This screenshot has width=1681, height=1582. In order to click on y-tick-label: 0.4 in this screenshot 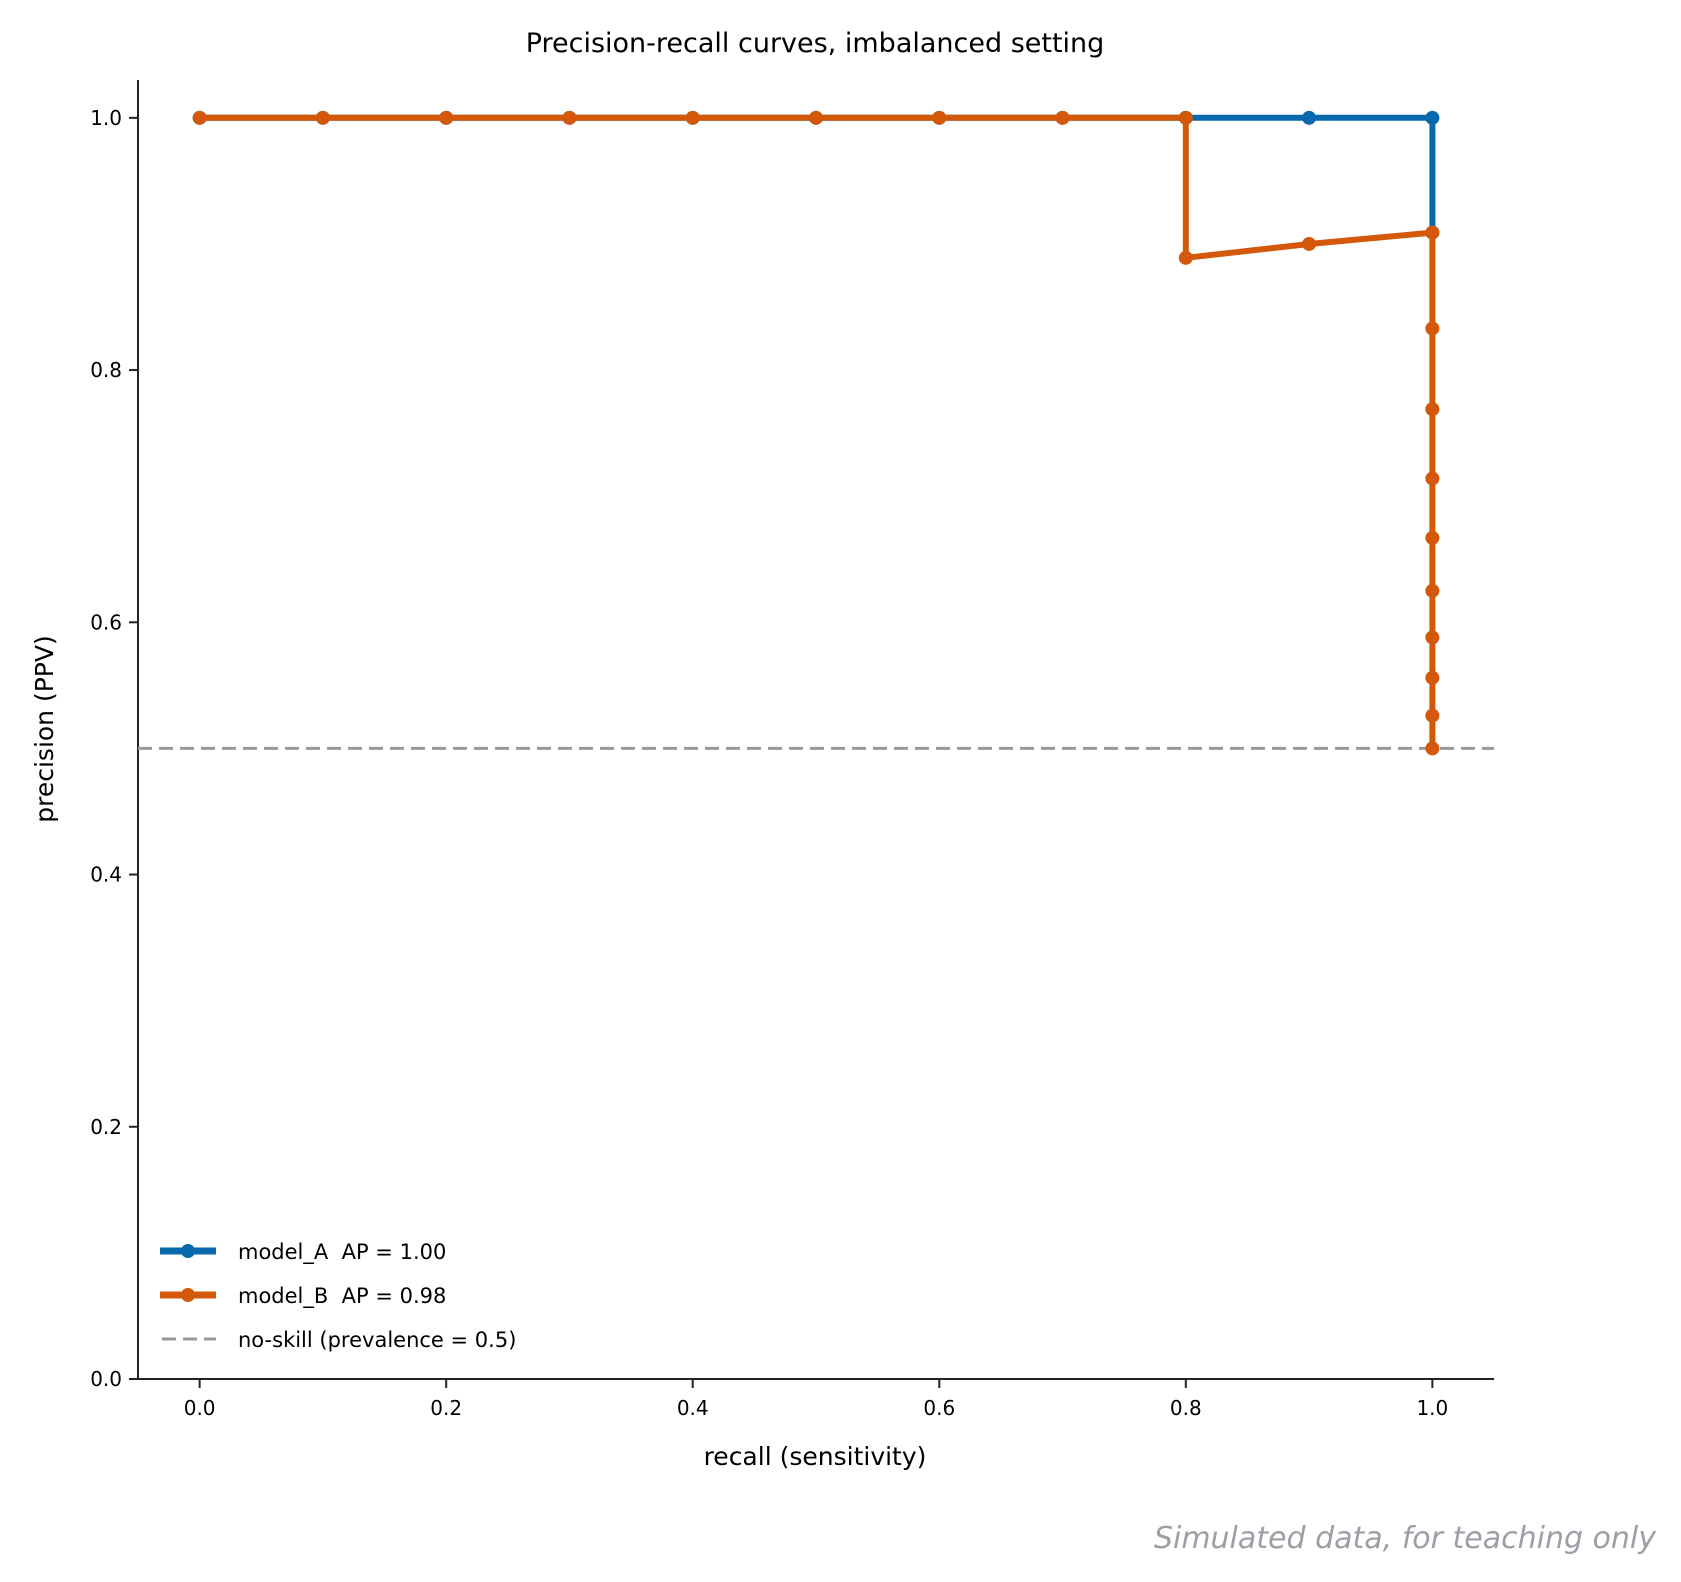, I will do `click(106, 875)`.